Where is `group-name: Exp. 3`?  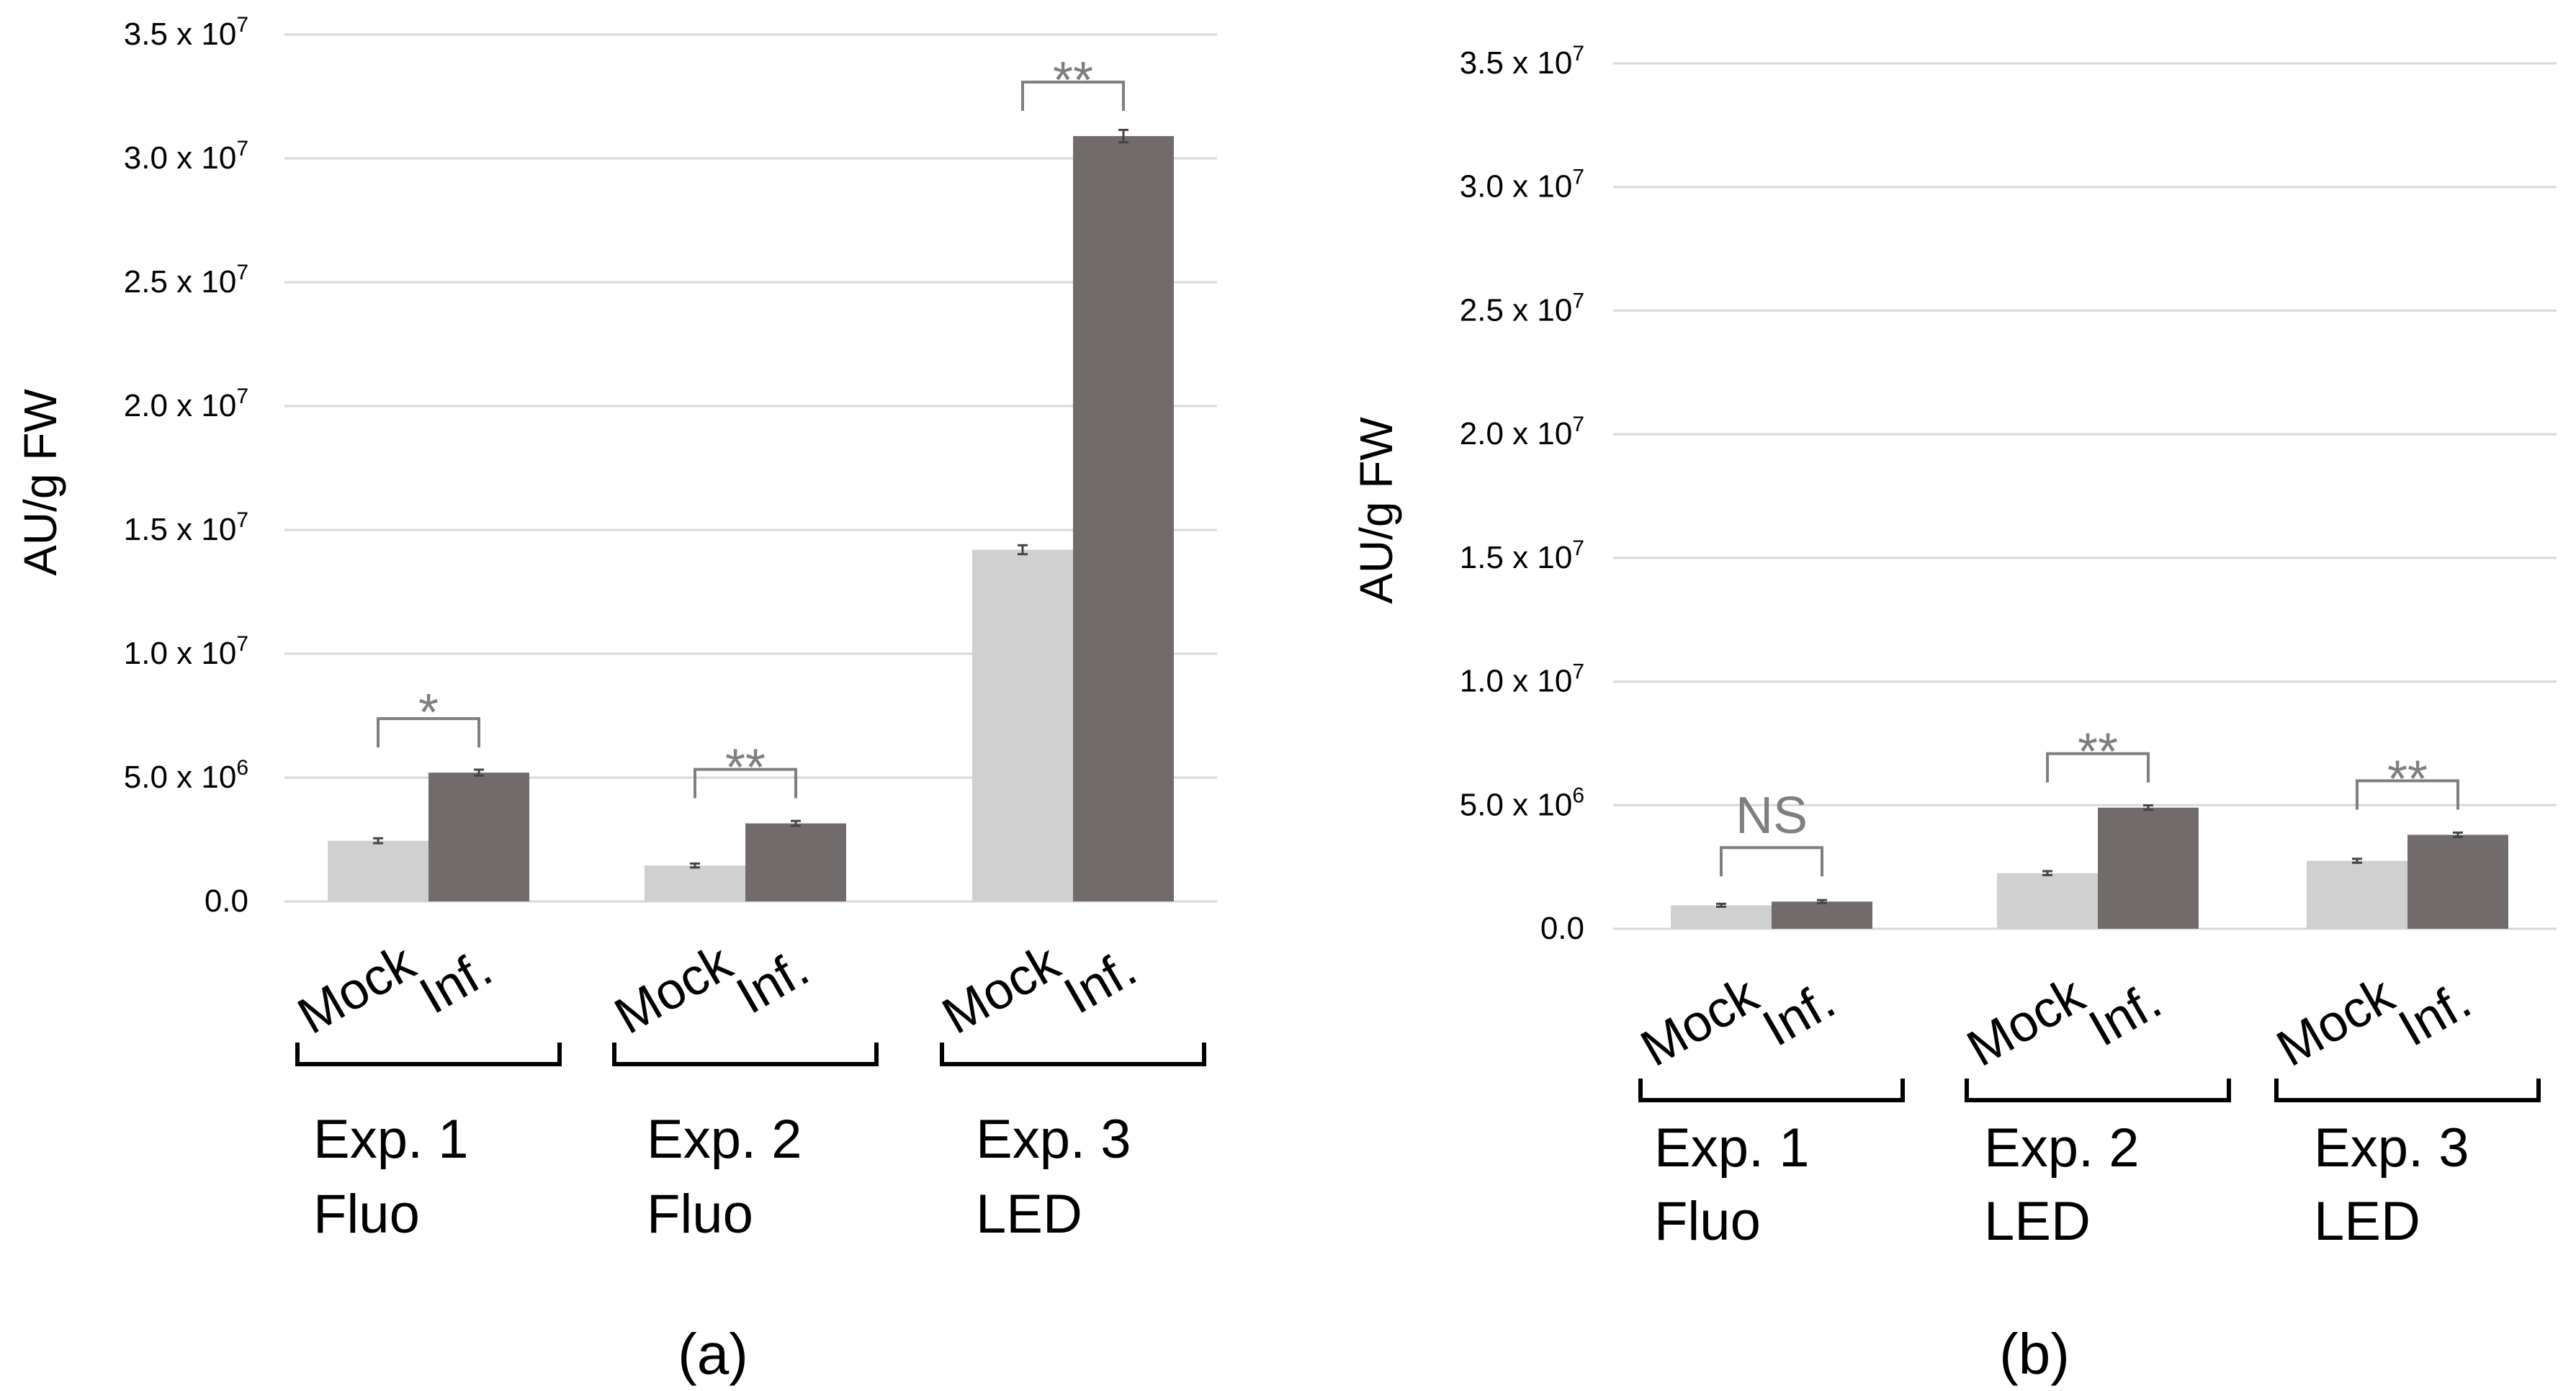 group-name: Exp. 3 is located at coordinates (2391, 1148).